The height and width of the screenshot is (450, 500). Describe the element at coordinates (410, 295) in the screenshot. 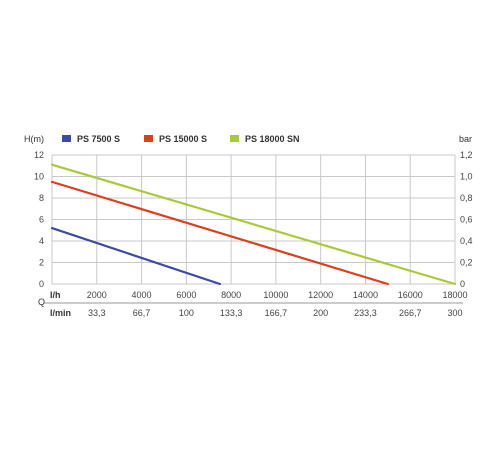

I see `x-tick-label: 16000` at that location.